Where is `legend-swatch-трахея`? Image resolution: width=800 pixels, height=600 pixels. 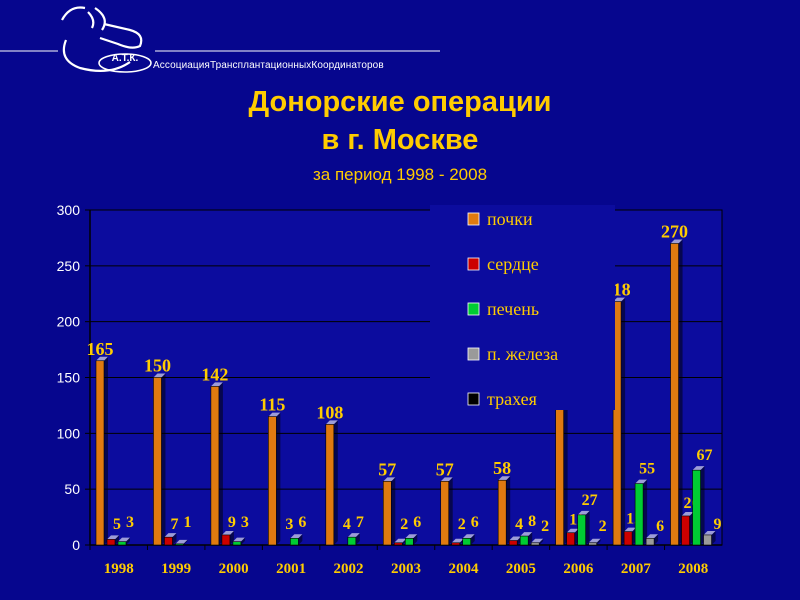 legend-swatch-трахея is located at coordinates (473, 399).